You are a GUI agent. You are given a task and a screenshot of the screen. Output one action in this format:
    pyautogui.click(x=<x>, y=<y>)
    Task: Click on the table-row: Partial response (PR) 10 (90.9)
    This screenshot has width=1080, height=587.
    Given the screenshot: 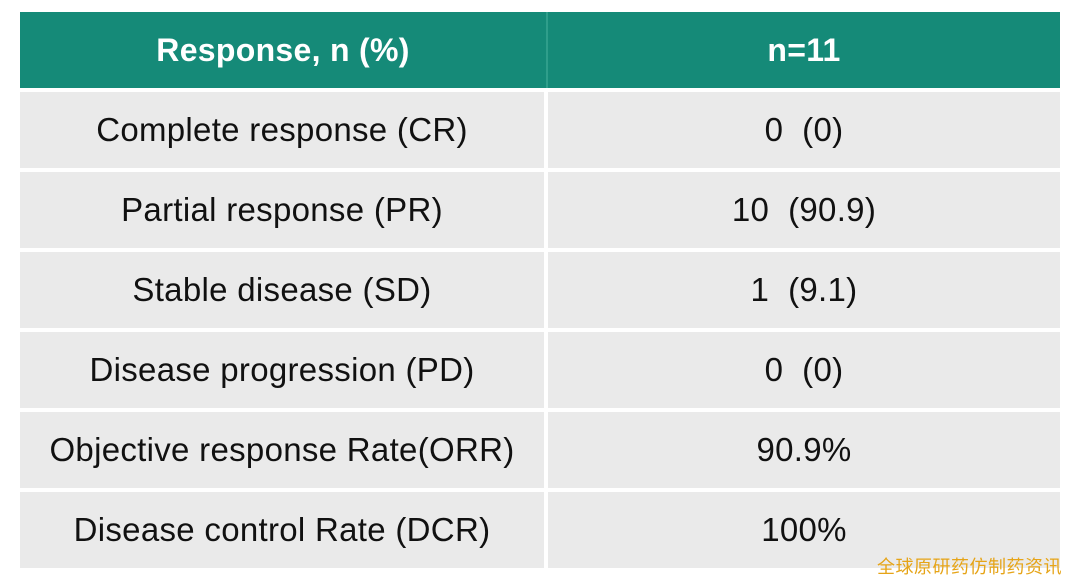 What is the action you would take?
    pyautogui.click(x=540, y=210)
    